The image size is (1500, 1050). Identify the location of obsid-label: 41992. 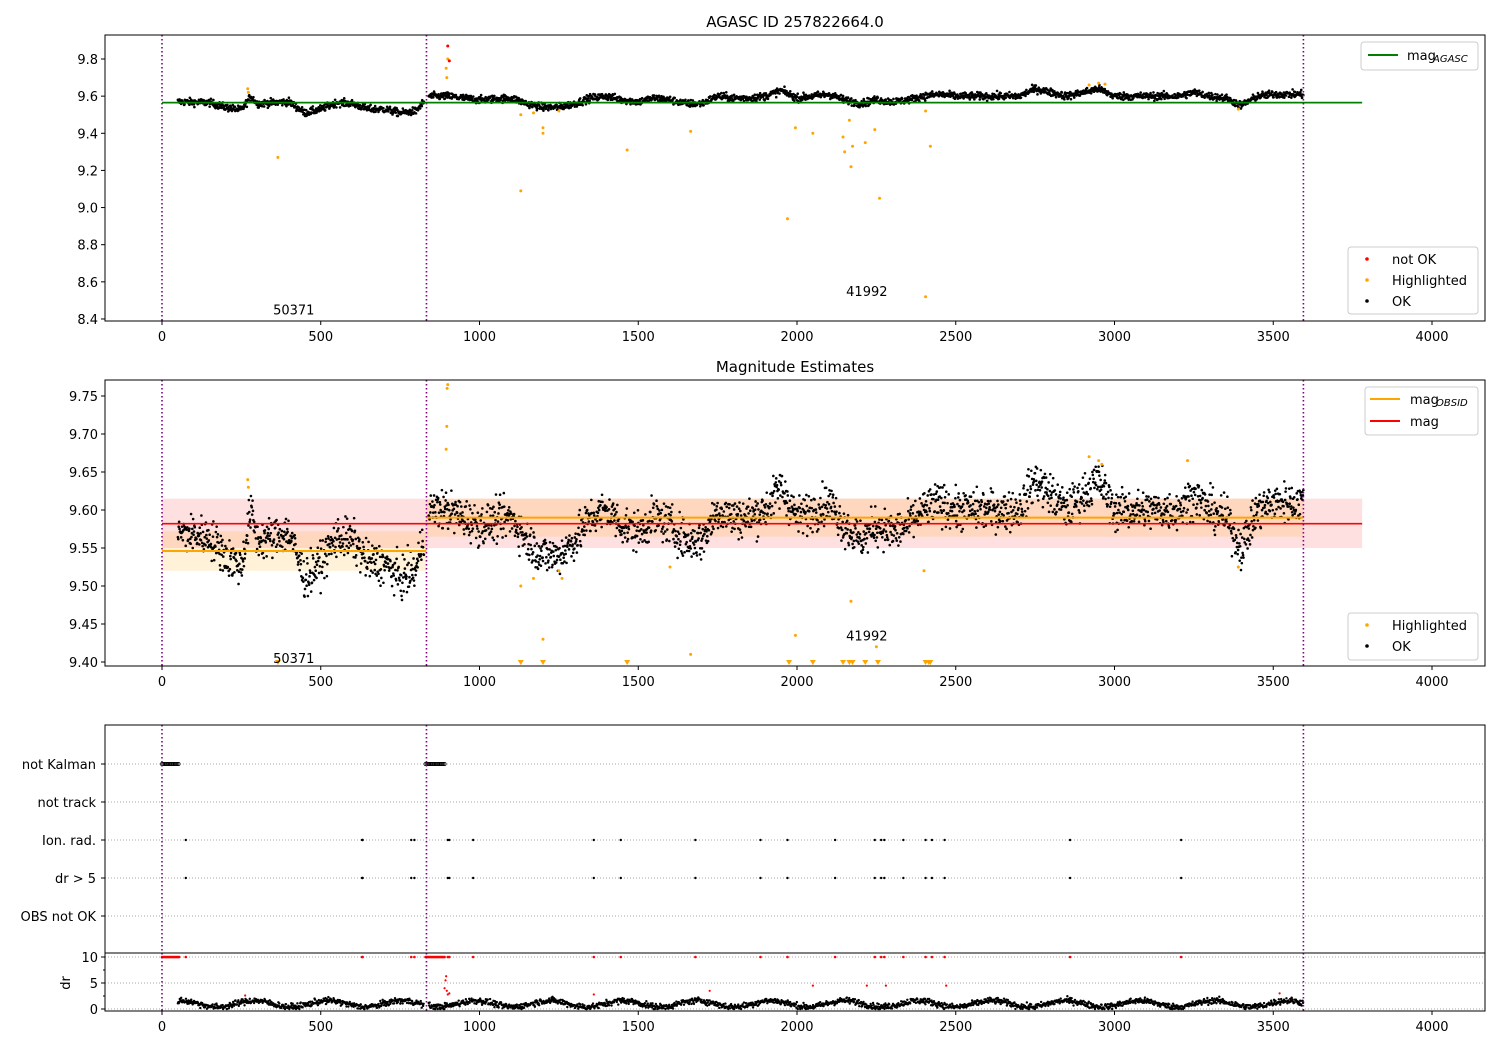
(866, 292).